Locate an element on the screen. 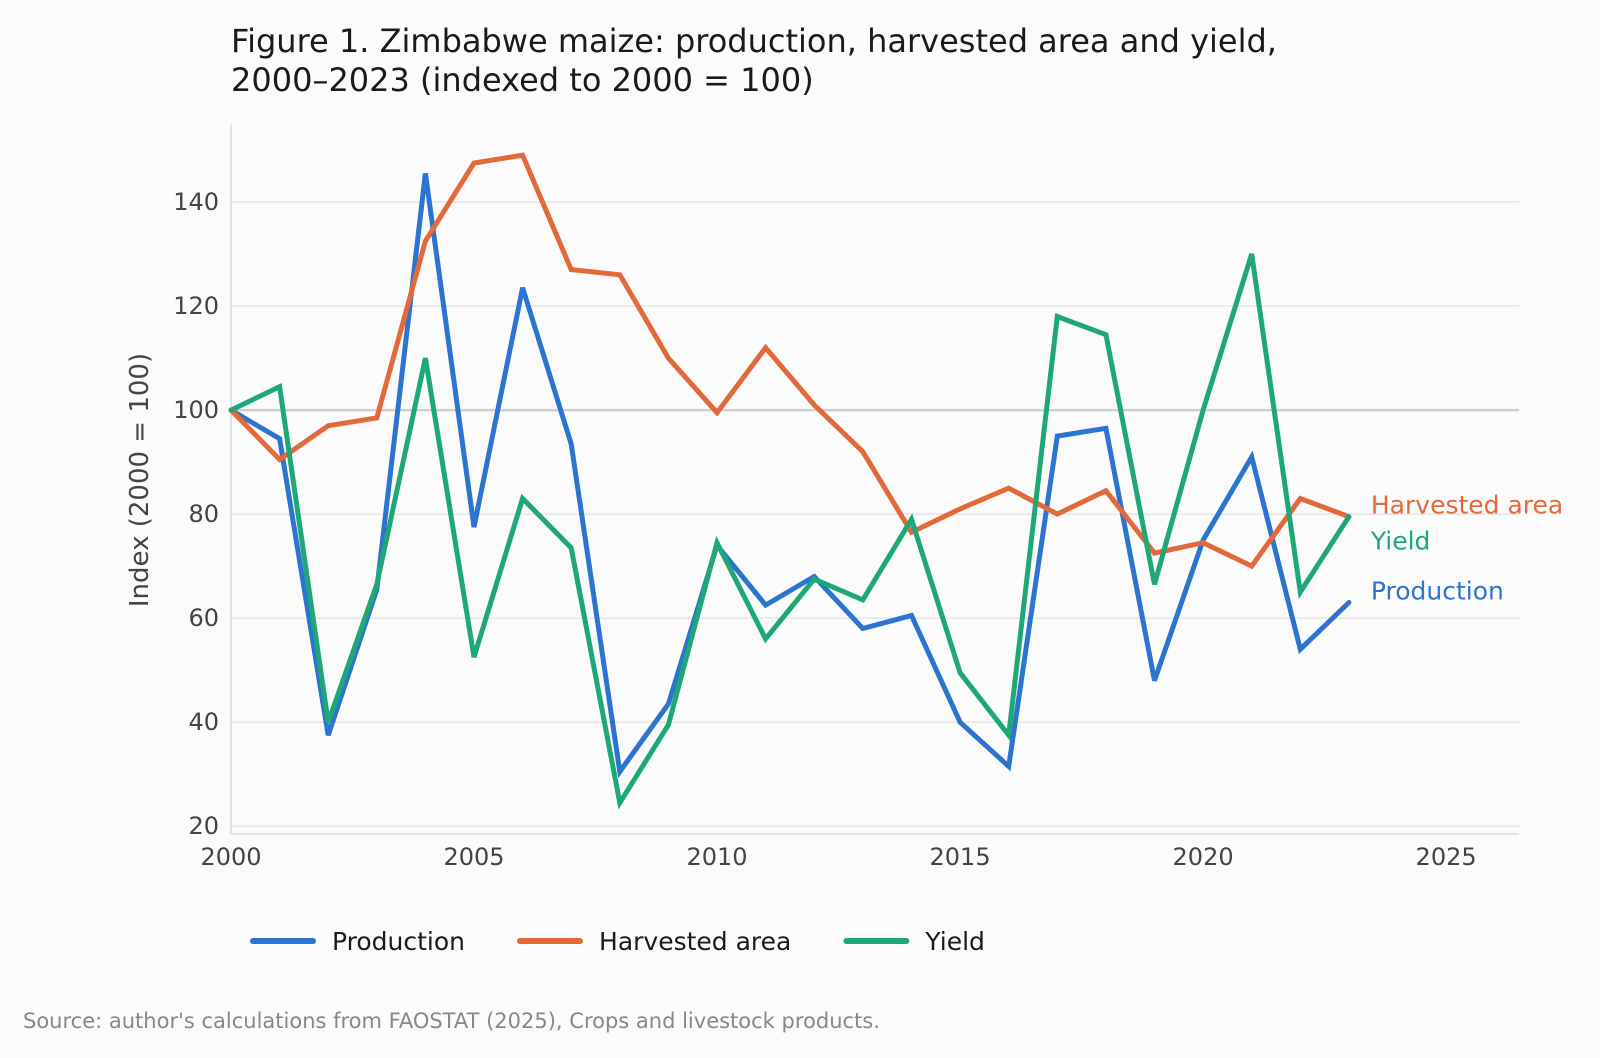 This screenshot has height=1058, width=1600. chart-title-line-2: 2000–2023 (indexed to 2000 = 100) is located at coordinates (522, 80).